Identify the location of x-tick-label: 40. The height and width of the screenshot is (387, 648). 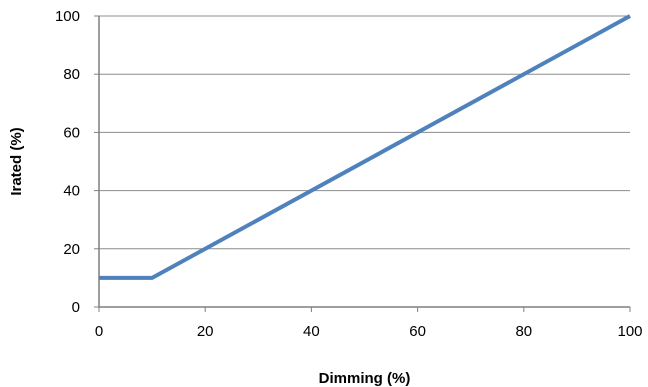
(311, 331).